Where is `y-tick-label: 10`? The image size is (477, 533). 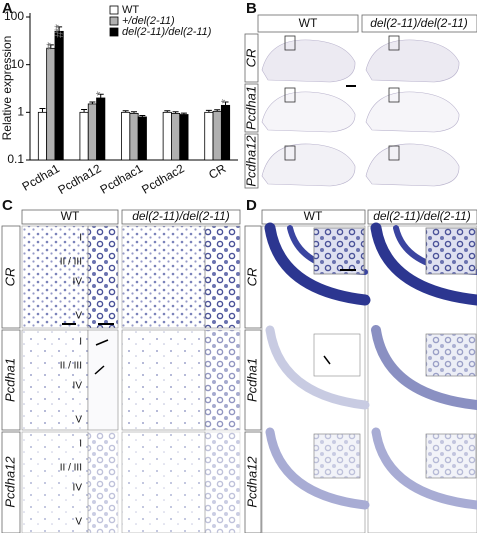 y-tick-label: 10 is located at coordinates (18, 64).